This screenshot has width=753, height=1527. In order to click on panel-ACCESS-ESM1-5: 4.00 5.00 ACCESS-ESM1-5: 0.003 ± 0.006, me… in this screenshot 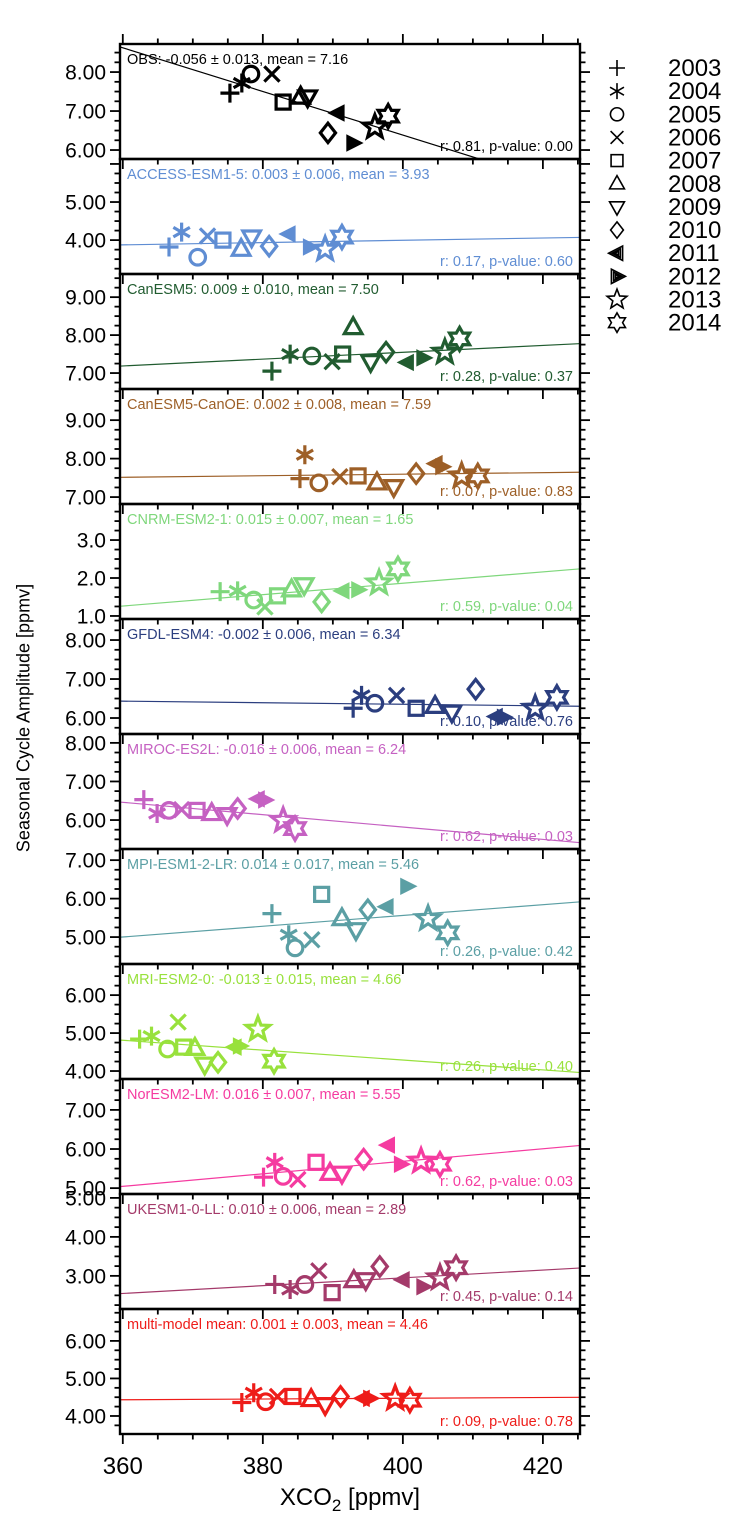, I will do `click(327, 220)`.